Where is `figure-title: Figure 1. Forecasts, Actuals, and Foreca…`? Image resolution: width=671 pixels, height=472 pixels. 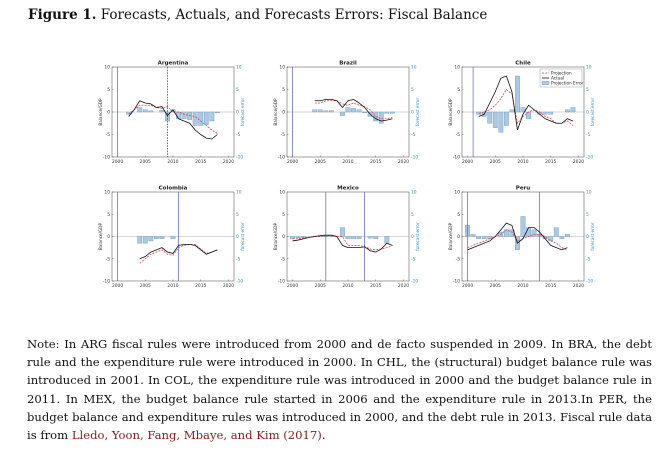 figure-title: Figure 1. Forecasts, Actuals, and Foreca… is located at coordinates (257, 15).